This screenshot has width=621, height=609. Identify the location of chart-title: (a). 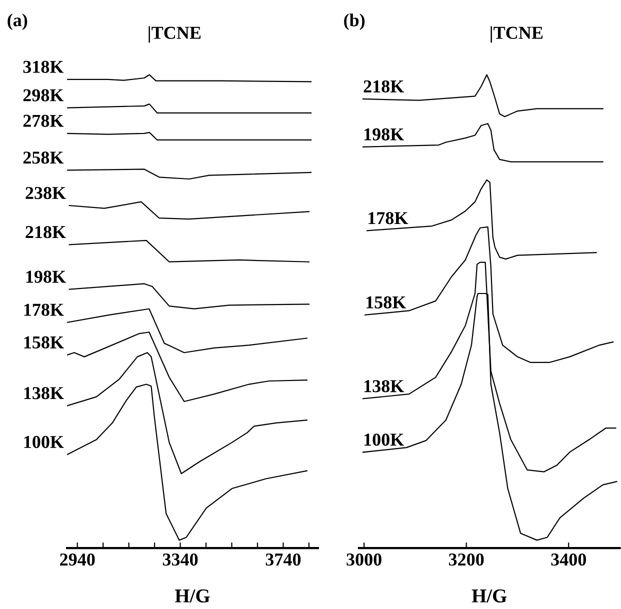
(18, 22).